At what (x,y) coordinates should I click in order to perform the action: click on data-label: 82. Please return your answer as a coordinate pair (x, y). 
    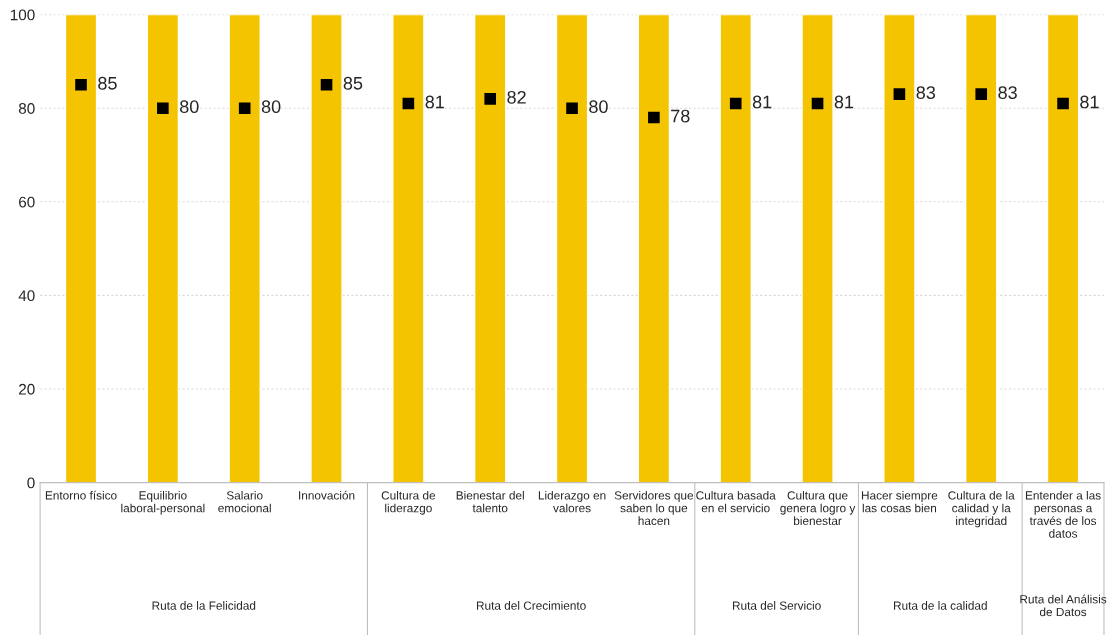
    Looking at the image, I should click on (516, 97).